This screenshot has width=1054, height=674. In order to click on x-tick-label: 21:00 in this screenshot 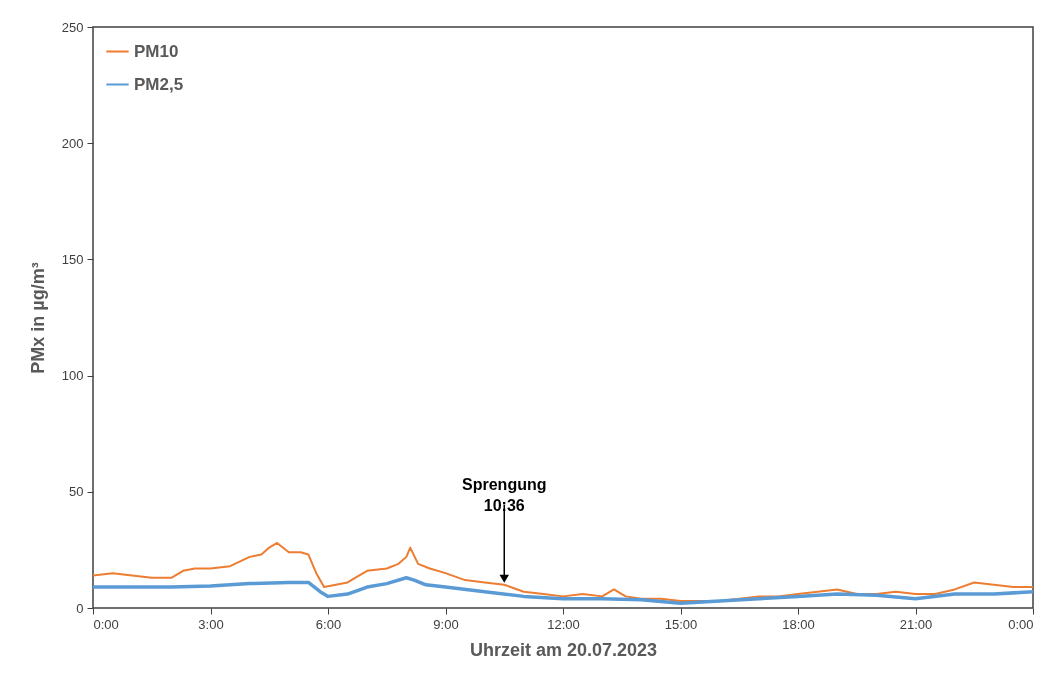, I will do `click(916, 624)`.